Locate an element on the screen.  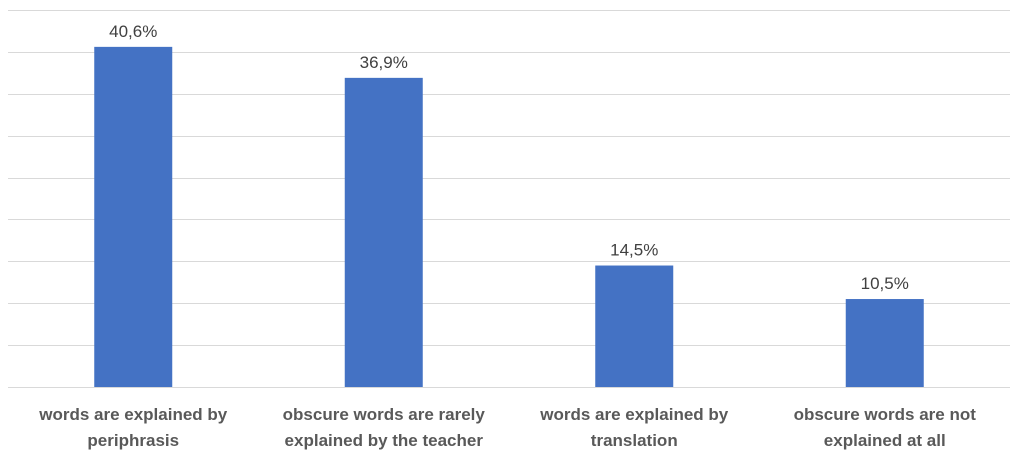
category-label-line: obscure words are rarely is located at coordinates (384, 414).